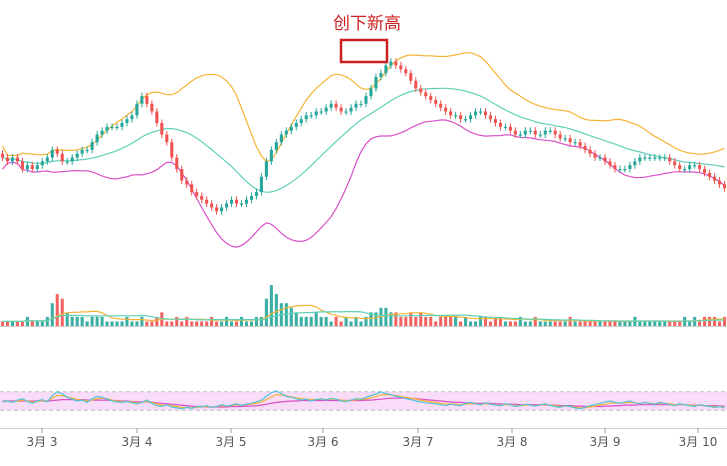 Image resolution: width=727 pixels, height=466 pixels. I want to click on x-tick-label: 3月 7, so click(417, 442).